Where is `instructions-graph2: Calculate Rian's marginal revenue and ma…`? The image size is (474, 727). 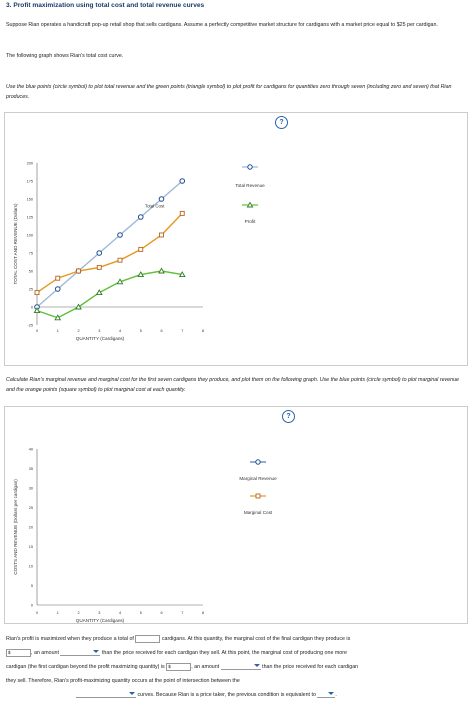
instructions-graph2: Calculate Rian's marginal revenue and ma… is located at coordinates (232, 385).